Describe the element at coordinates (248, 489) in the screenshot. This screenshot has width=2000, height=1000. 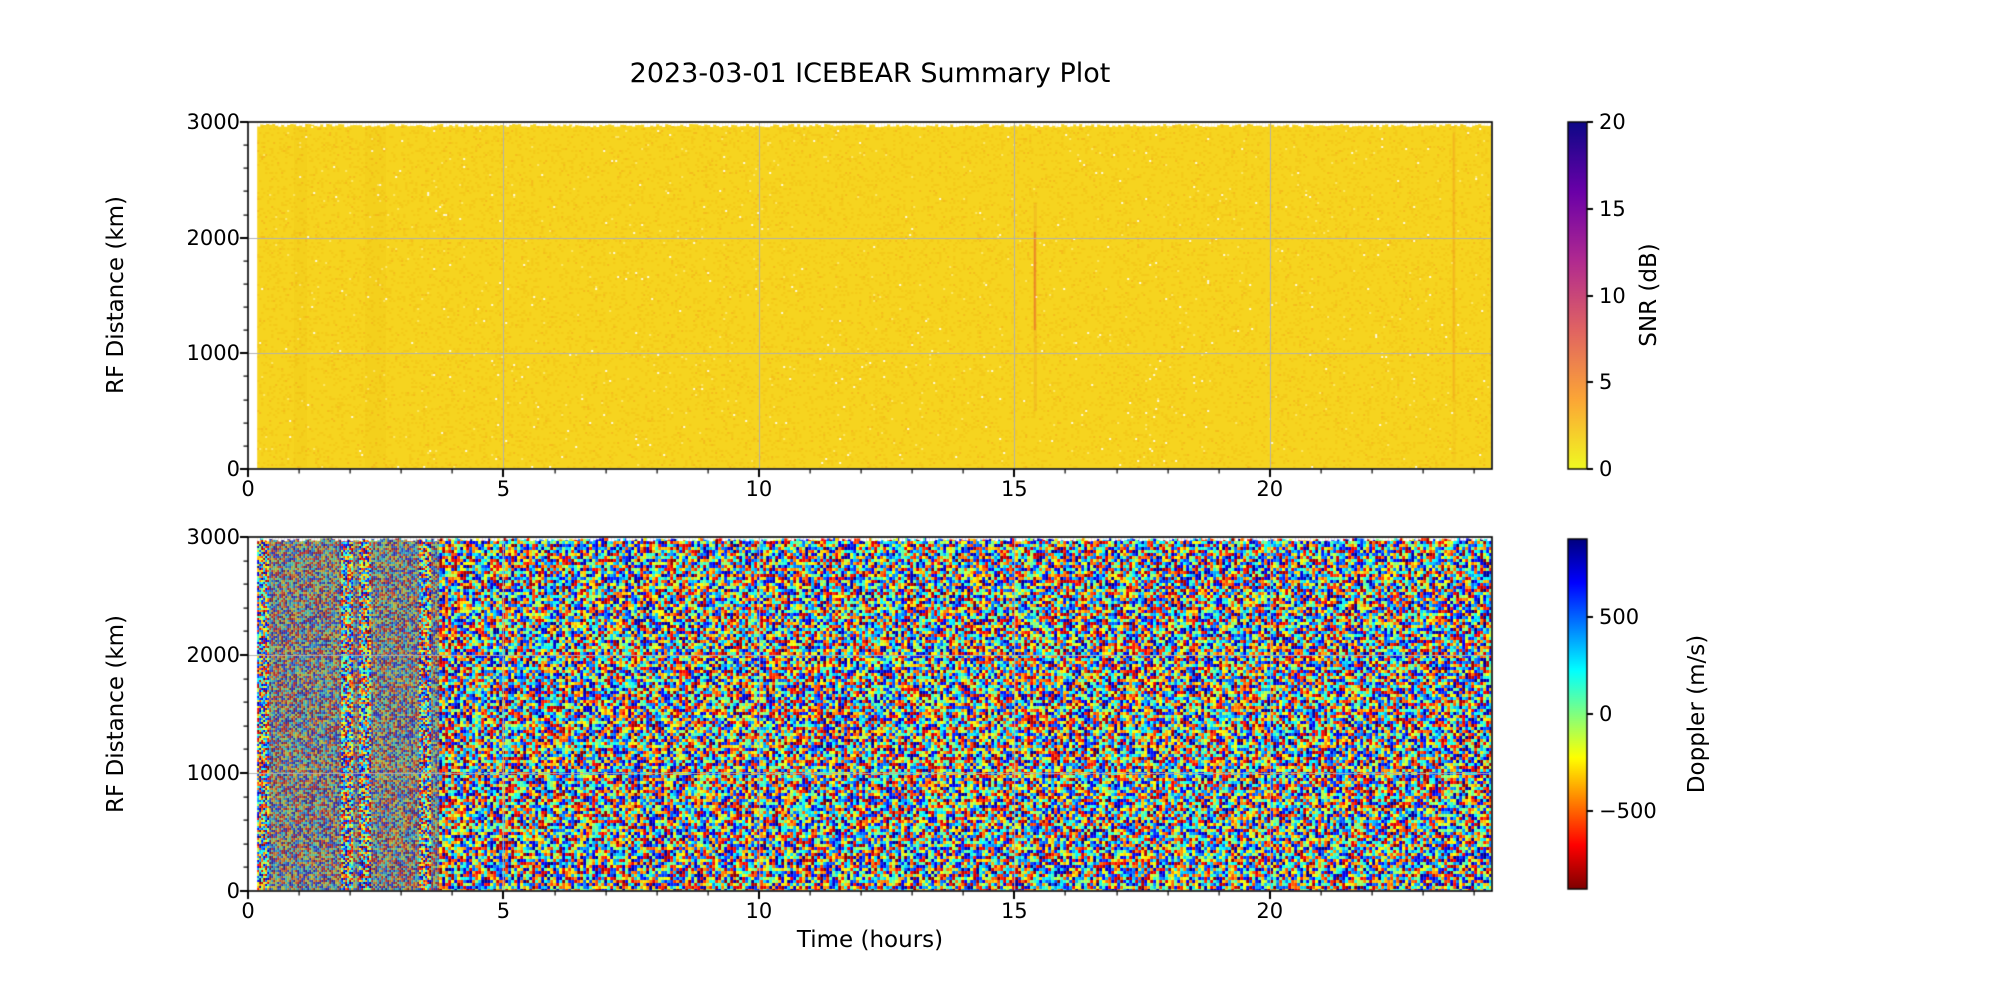
I see `snr-x-tick-label: 0` at that location.